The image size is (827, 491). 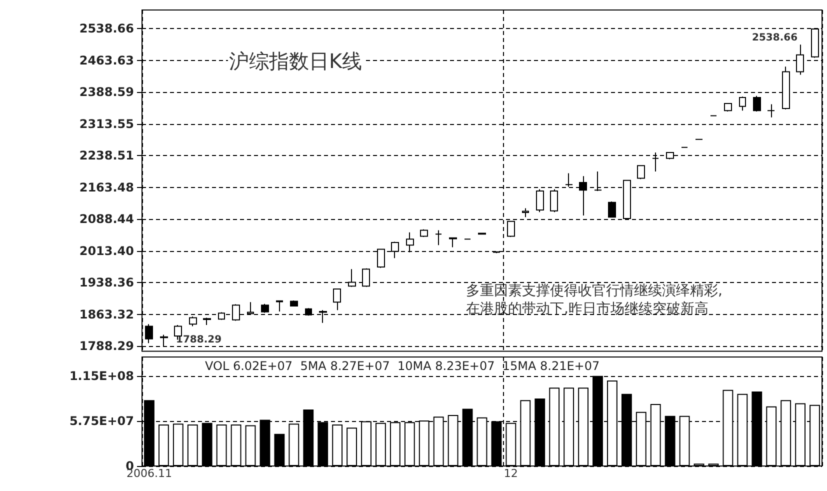 I want to click on y-tick-label: 2238.51, so click(x=106, y=155).